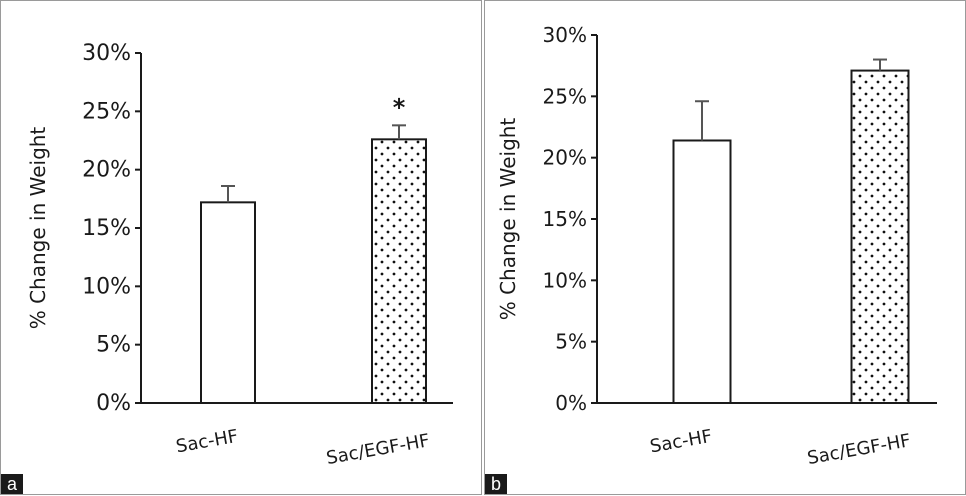 This screenshot has height=496, width=966. I want to click on y-tick-label-a: 30%, so click(106, 53).